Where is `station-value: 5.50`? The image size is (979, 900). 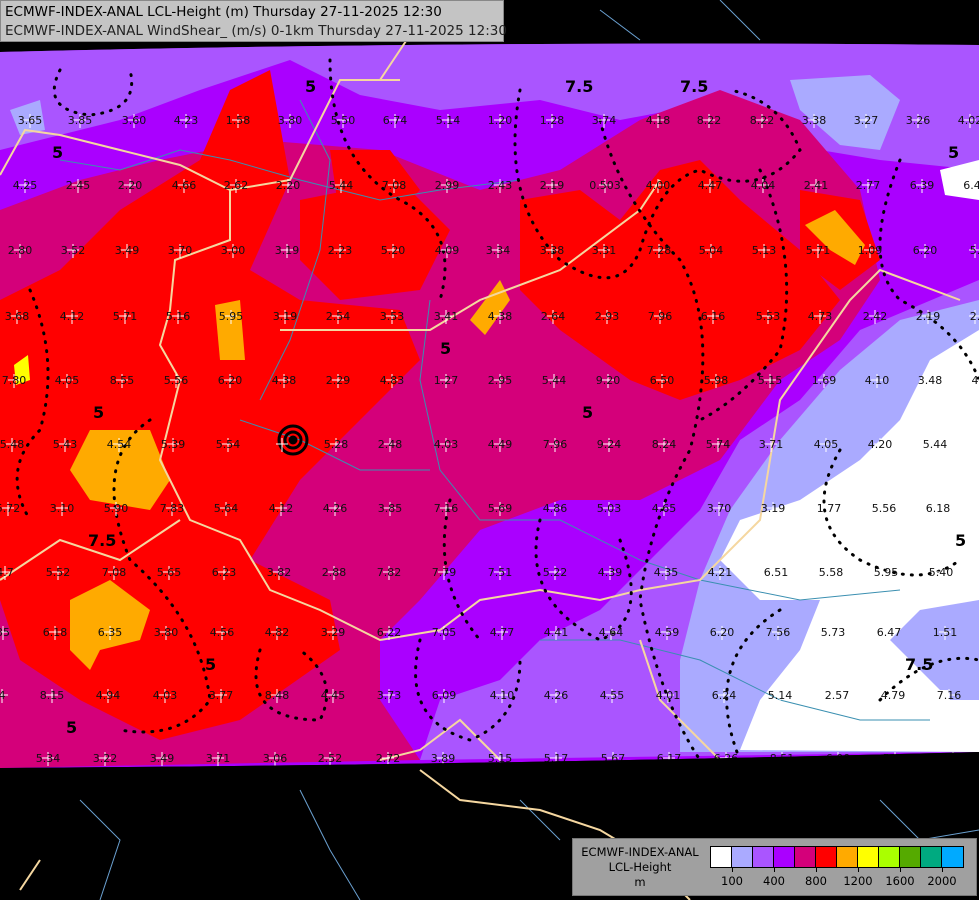 station-value: 5.50 is located at coordinates (343, 120).